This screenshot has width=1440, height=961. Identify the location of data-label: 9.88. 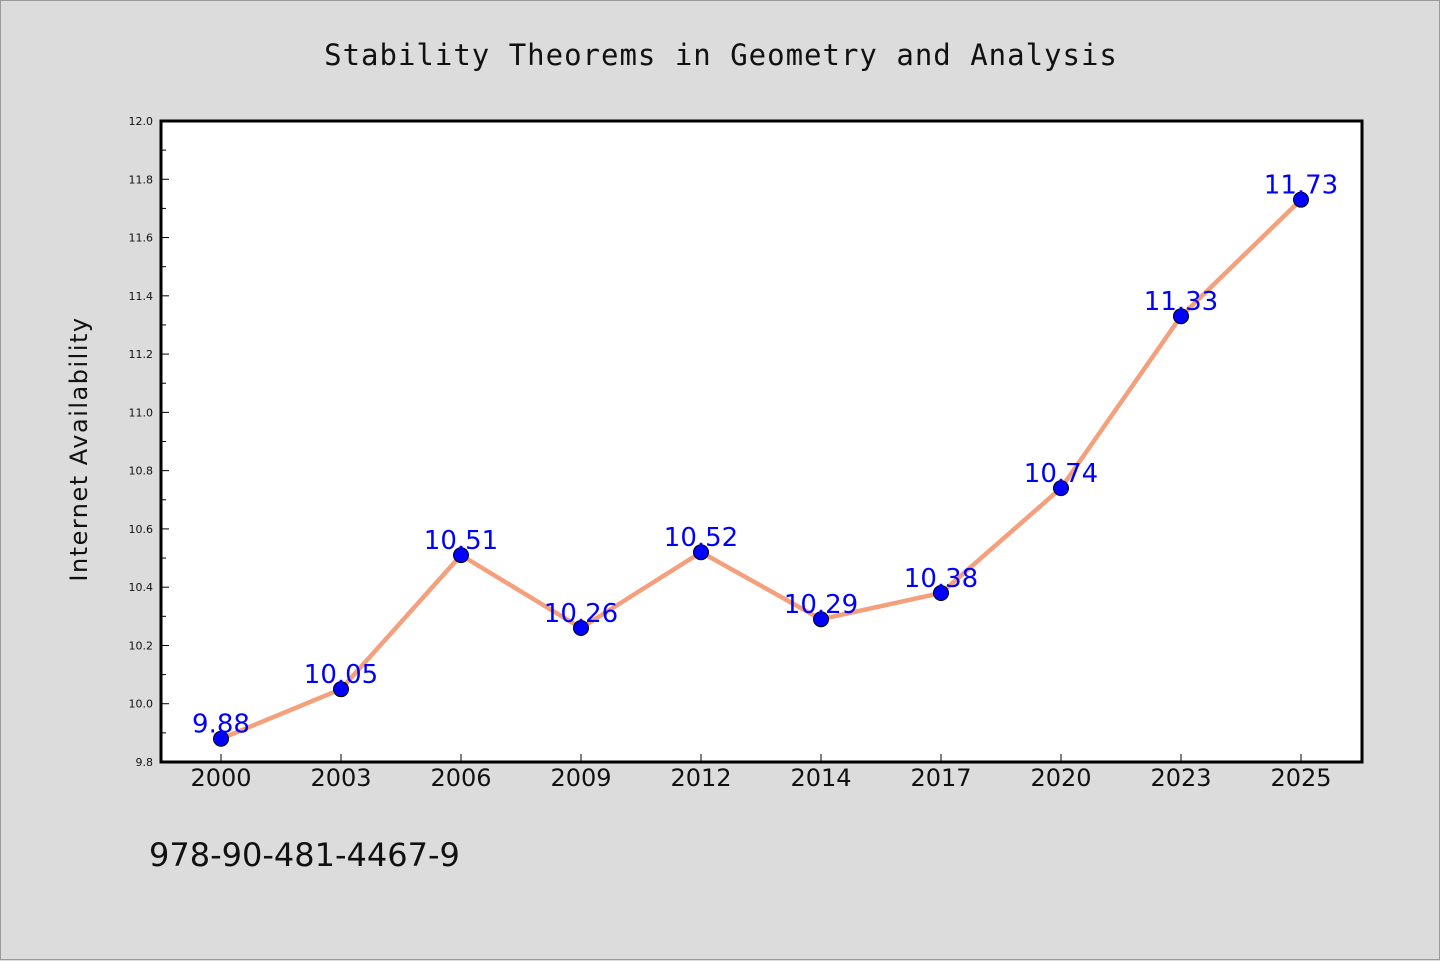
(221, 725).